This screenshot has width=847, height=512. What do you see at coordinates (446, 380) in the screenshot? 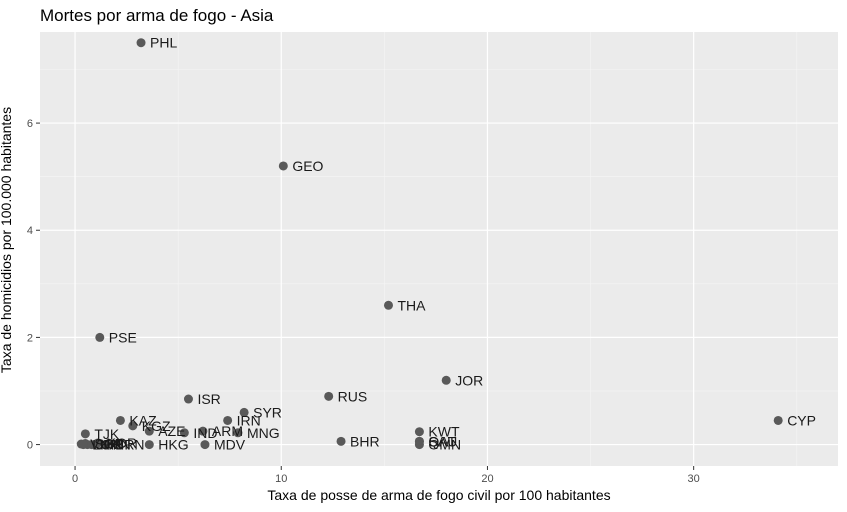
I see `data-point-jor` at bounding box center [446, 380].